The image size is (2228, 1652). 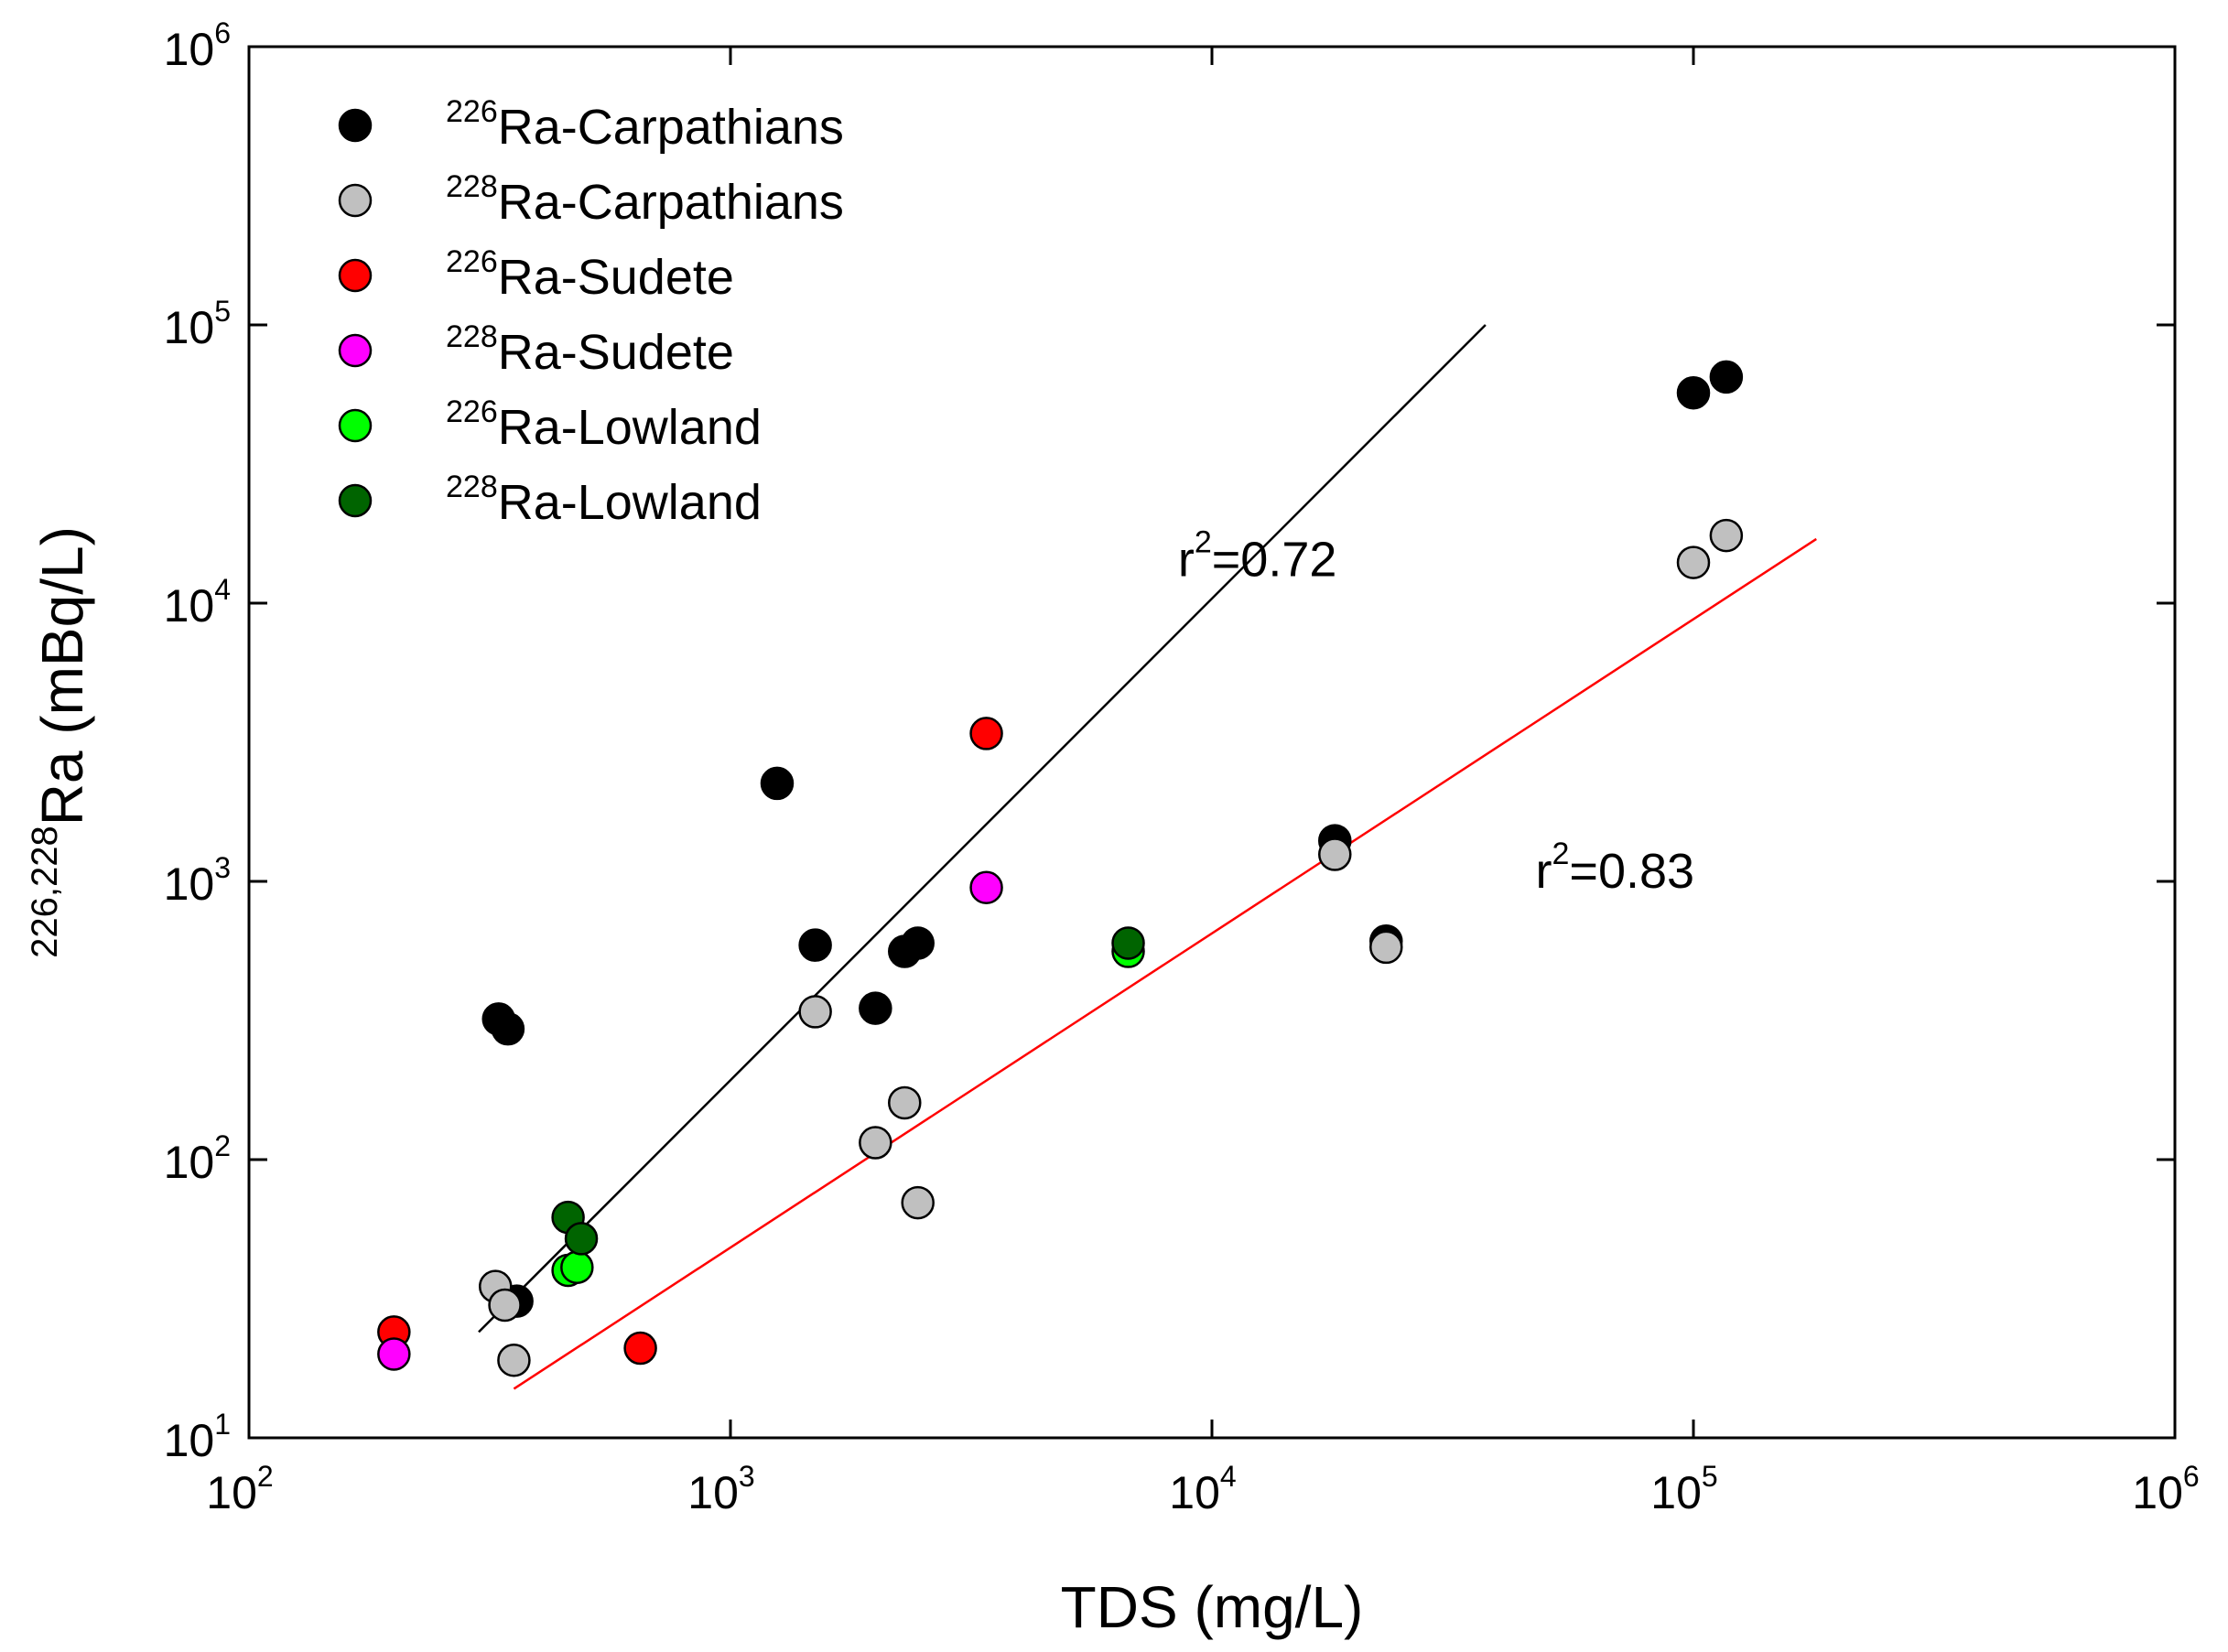 I want to click on x-tick-label-exp: 4, so click(x=1228, y=1476).